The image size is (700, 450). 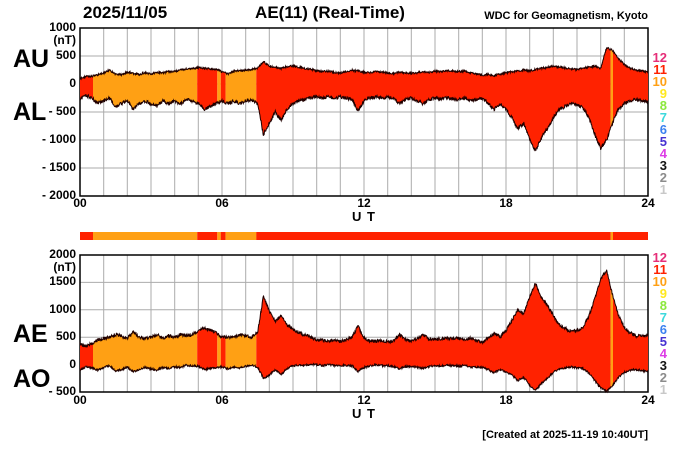 What do you see at coordinates (58, 195) in the screenshot?
I see `y-tick-label: - 2000` at bounding box center [58, 195].